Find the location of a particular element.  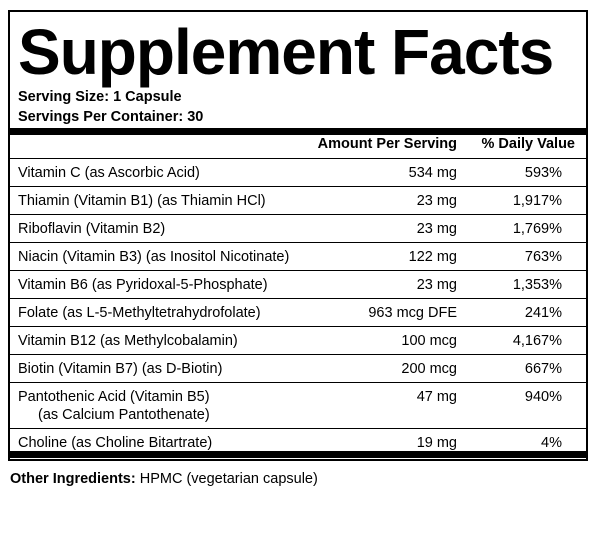

nutrient-daily-value: 1,353% is located at coordinates (537, 285).